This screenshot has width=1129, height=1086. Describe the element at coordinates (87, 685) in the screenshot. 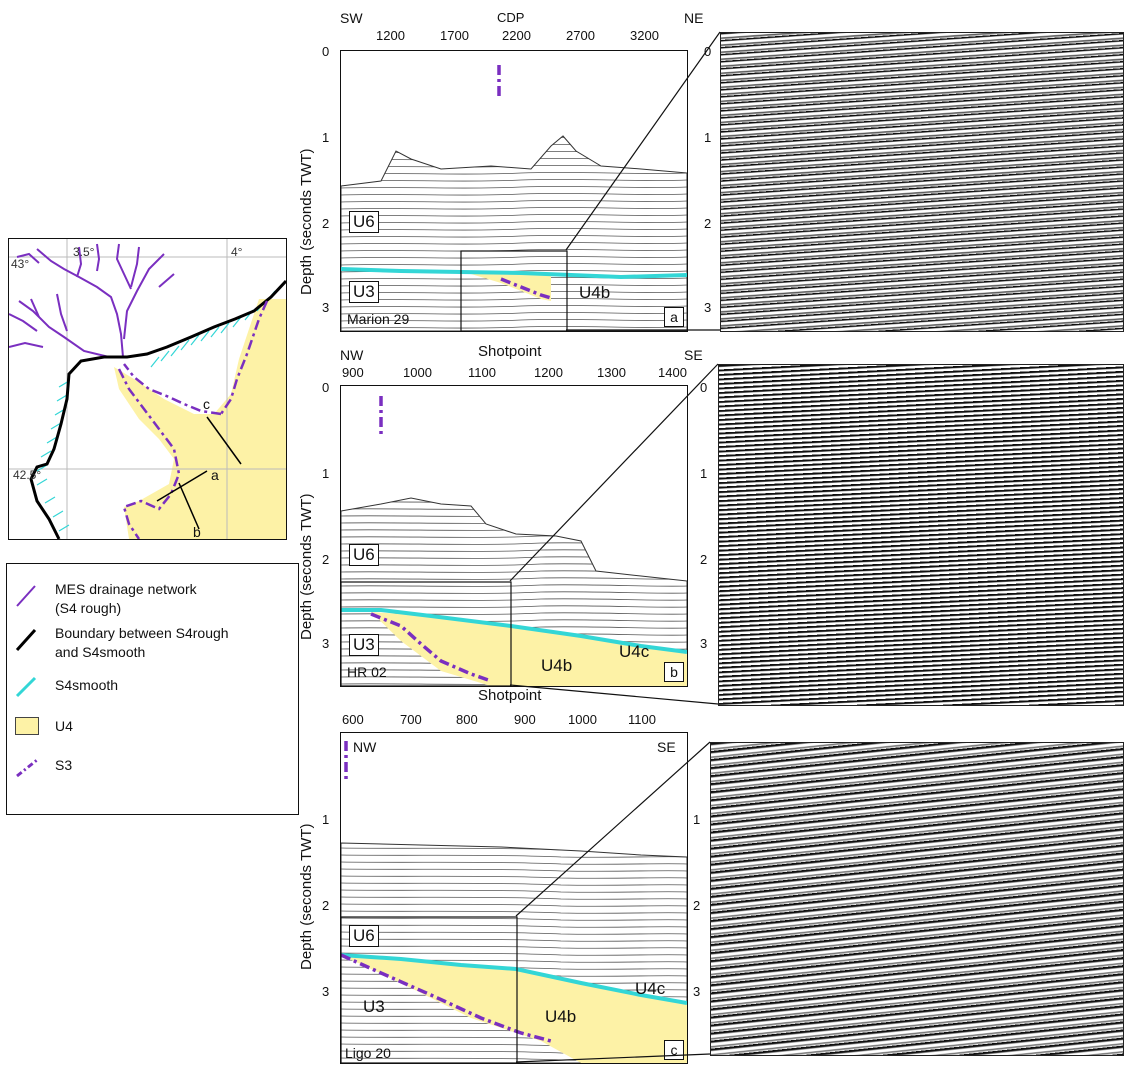

I see `legend-text-s4smooth: S4smooth` at that location.